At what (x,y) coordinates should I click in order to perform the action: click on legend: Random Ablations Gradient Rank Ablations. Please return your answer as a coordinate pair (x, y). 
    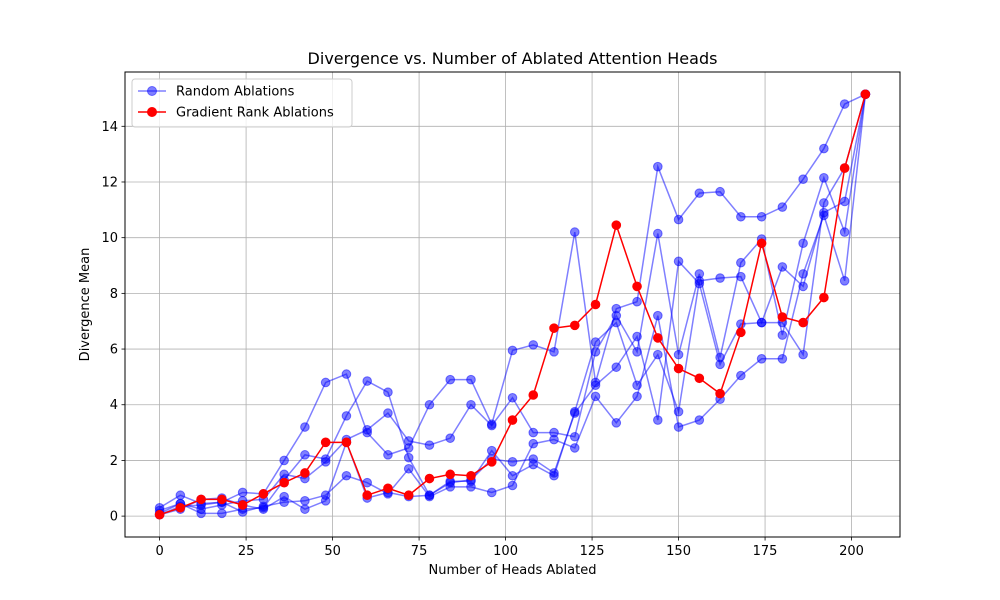
    Looking at the image, I should click on (242, 103).